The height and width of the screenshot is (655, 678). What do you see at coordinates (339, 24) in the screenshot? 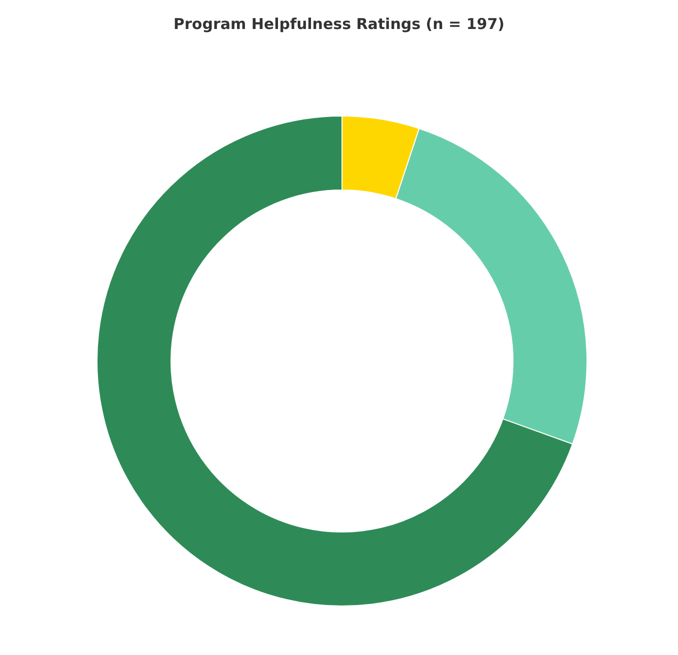
I see `chart-title: Program Helpfulness Ratings (n = 197)` at bounding box center [339, 24].